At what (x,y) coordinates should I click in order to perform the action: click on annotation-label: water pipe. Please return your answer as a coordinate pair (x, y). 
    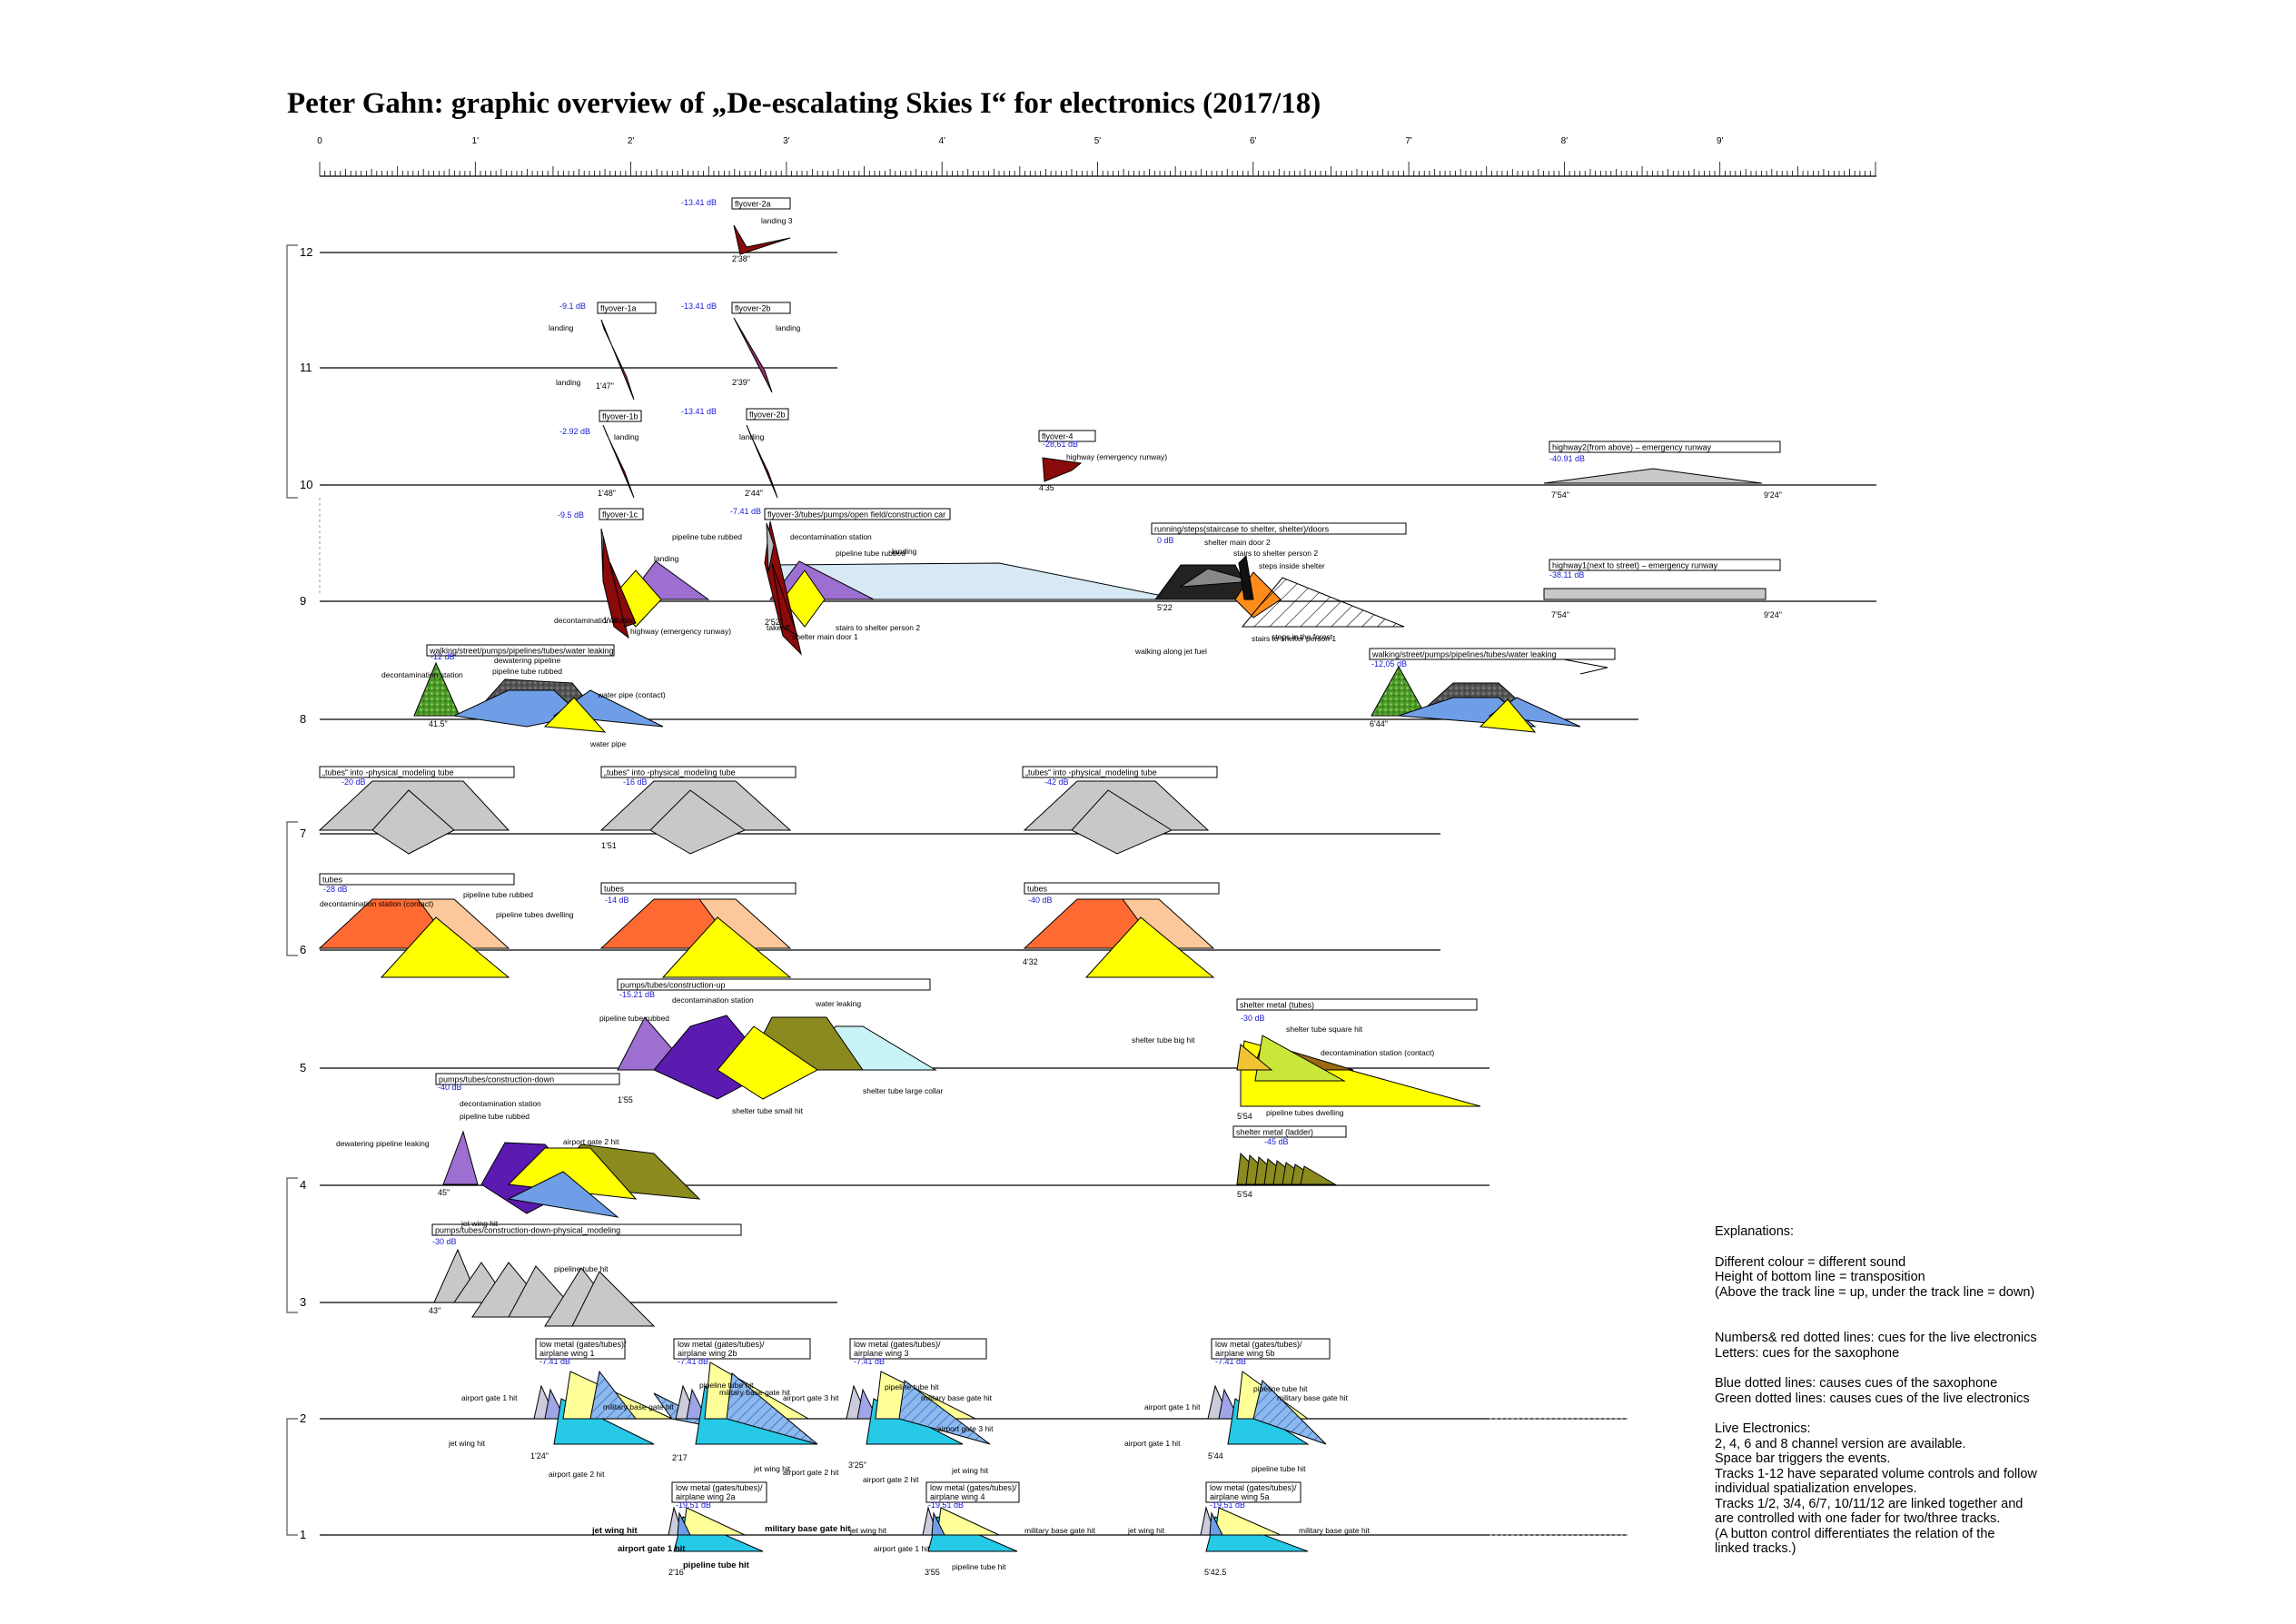
    Looking at the image, I should click on (607, 743).